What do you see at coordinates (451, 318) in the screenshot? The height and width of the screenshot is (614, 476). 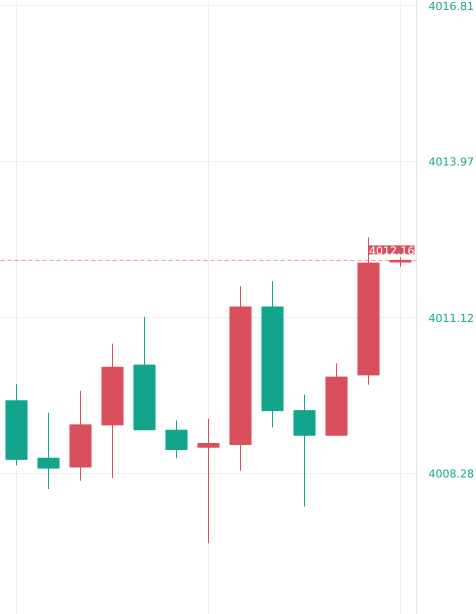 I see `y-tick-label: 4011.12` at bounding box center [451, 318].